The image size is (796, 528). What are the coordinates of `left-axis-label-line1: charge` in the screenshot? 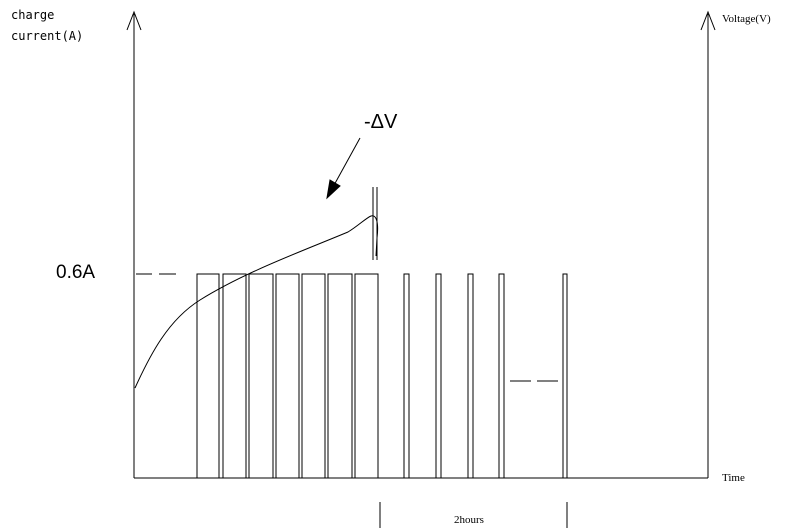 It's located at (32, 15).